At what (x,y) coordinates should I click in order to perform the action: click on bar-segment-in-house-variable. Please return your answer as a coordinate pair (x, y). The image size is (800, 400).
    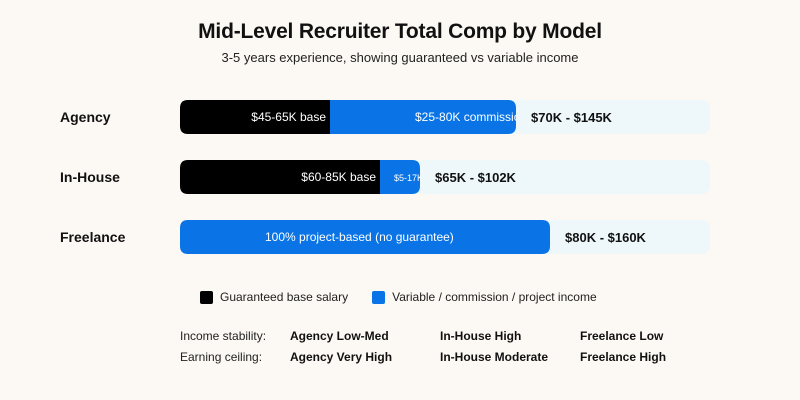
    Looking at the image, I should click on (400, 177).